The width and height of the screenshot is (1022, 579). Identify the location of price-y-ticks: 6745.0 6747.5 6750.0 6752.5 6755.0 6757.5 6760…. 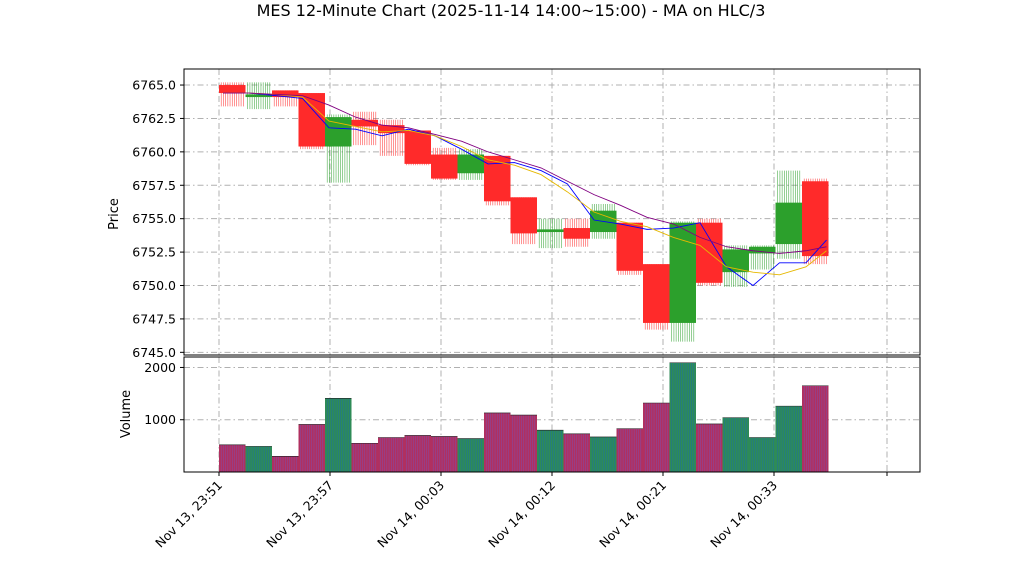
(158, 219).